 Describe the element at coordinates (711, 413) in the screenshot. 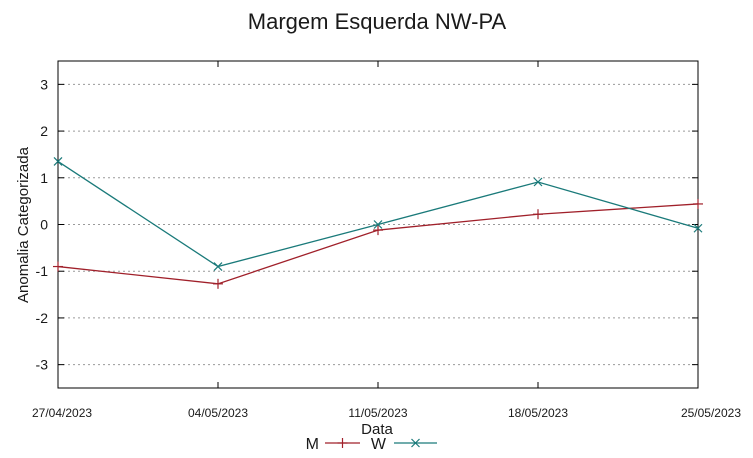

I see `x-tick-label: 25/05/2023` at that location.